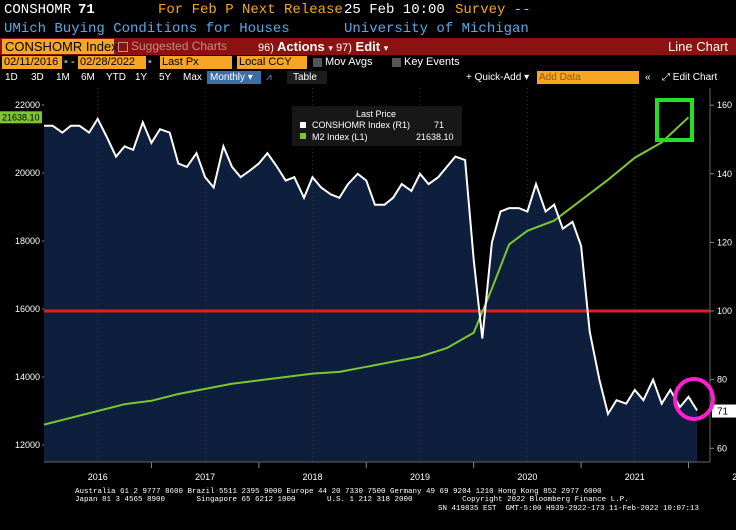  What do you see at coordinates (196, 62) in the screenshot?
I see `price-field-select: Last Px` at bounding box center [196, 62].